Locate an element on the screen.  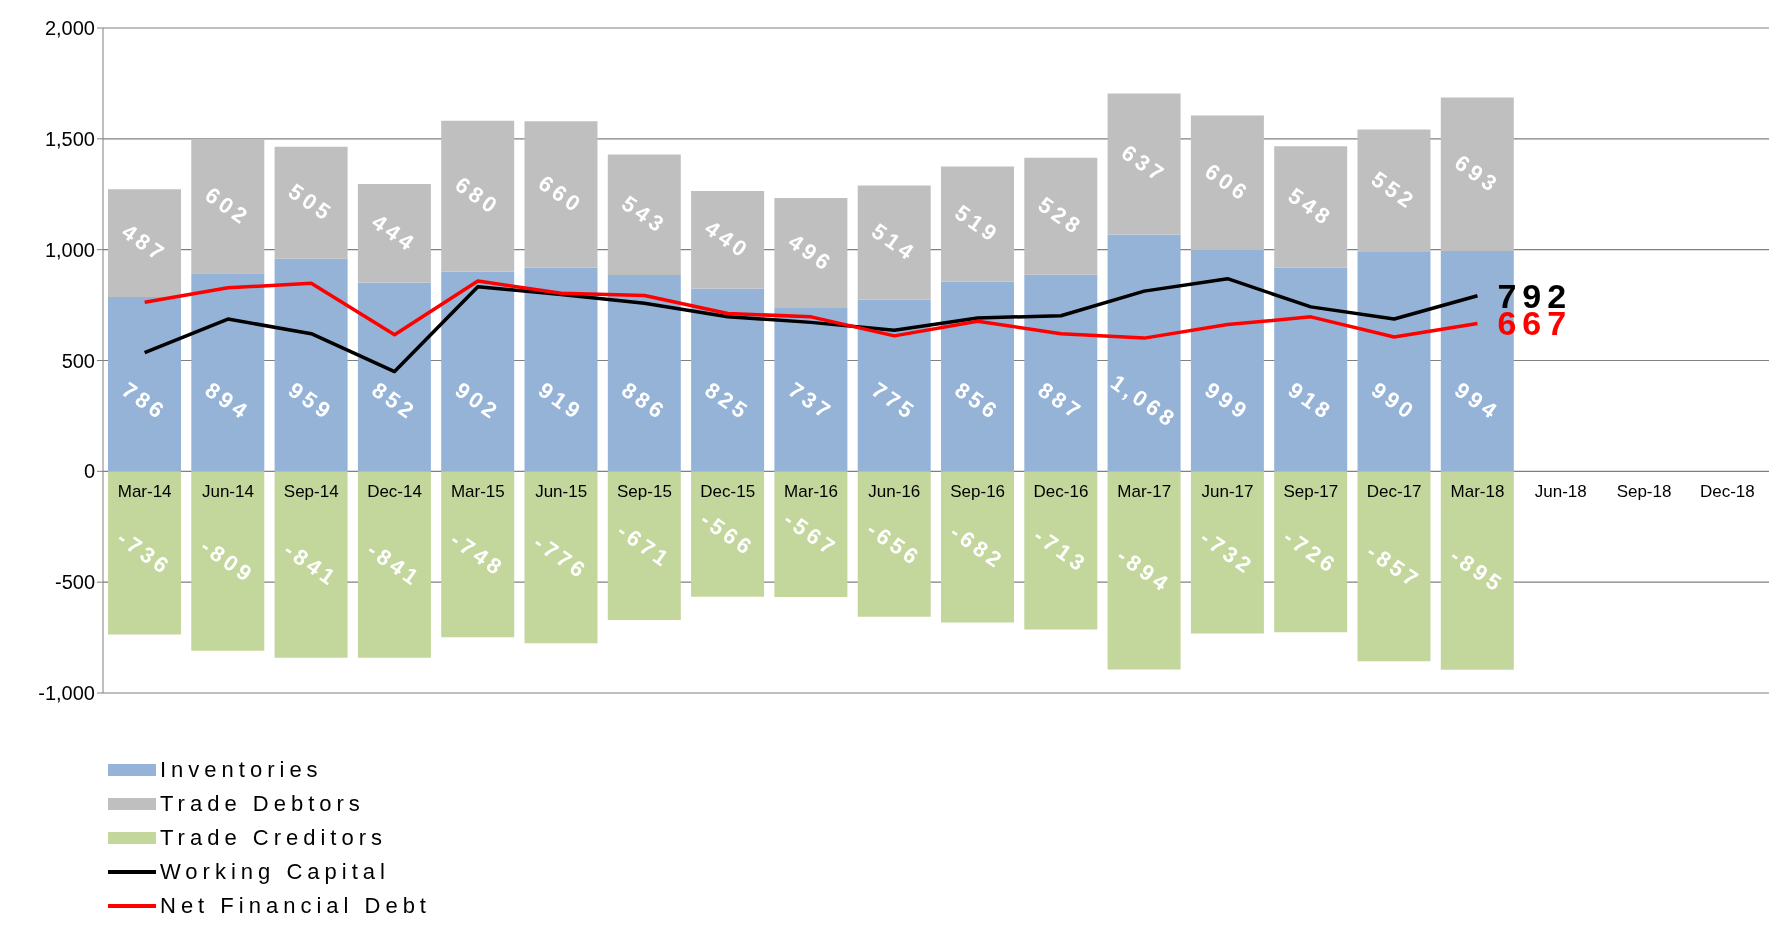
data-label: -857 is located at coordinates (1394, 566).